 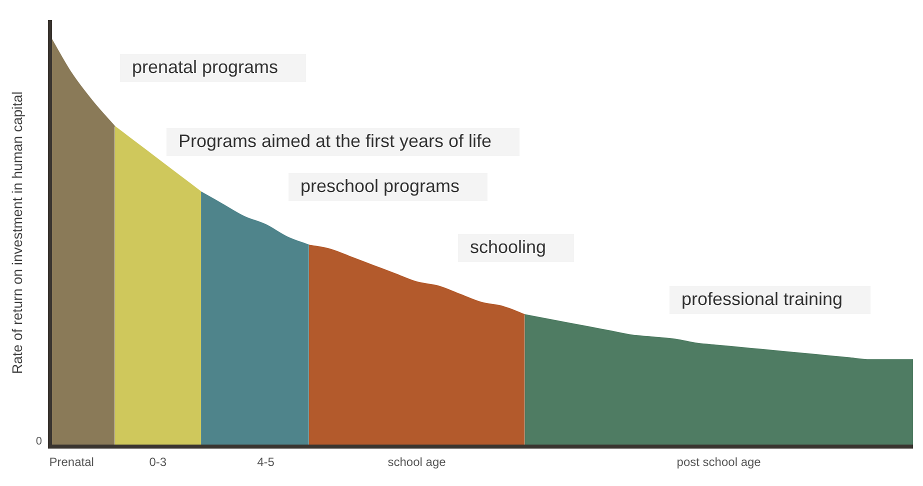 I want to click on x-tick-label: Prenatal, so click(x=71, y=462).